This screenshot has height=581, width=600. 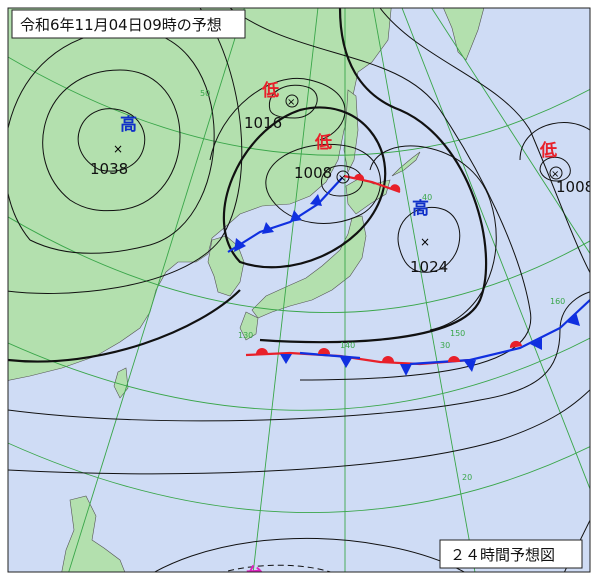 What do you see at coordinates (93, 533) in the screenshot?
I see `land-philippines` at bounding box center [93, 533].